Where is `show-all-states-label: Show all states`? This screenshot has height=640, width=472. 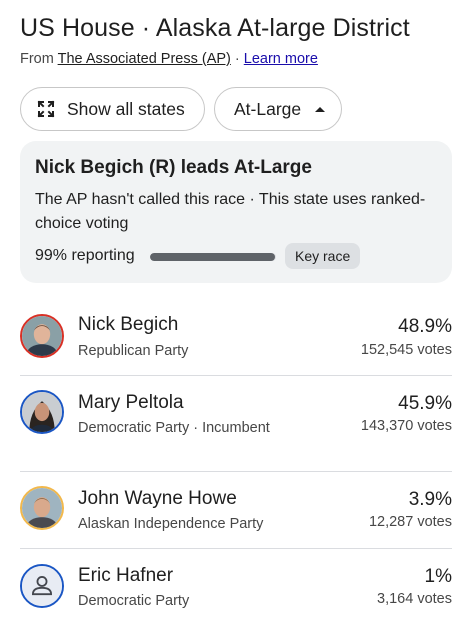
show-all-states-label: Show all states is located at coordinates (126, 108).